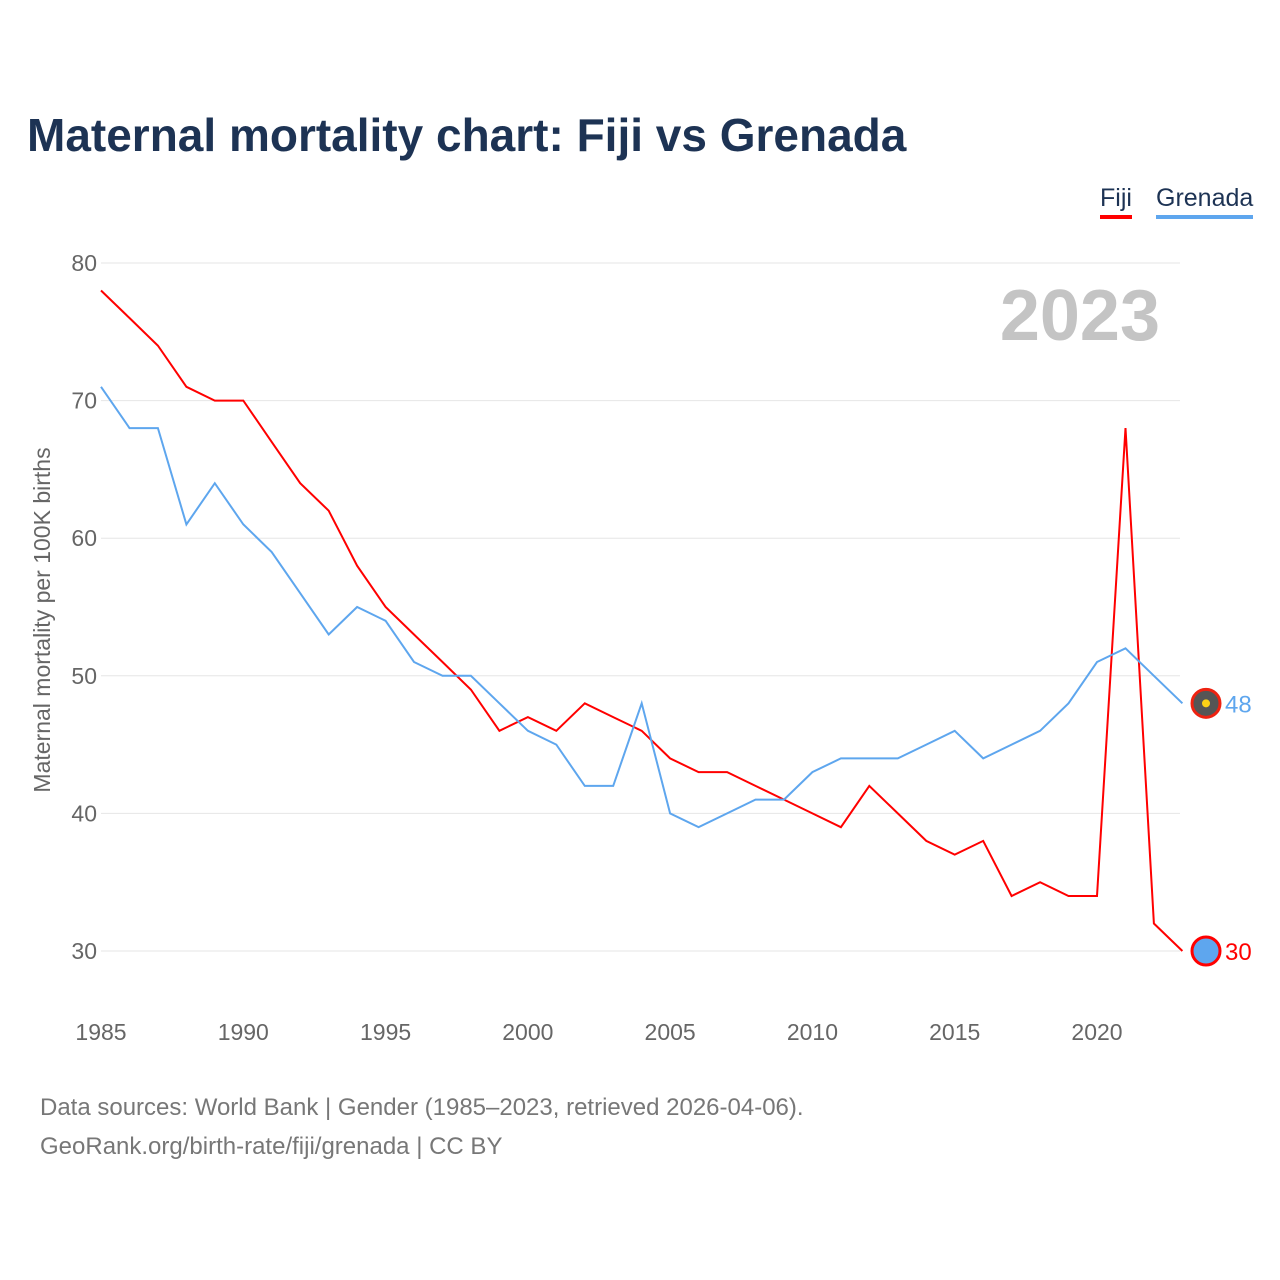 The width and height of the screenshot is (1280, 1280). I want to click on y-tick-label: 70, so click(84, 401).